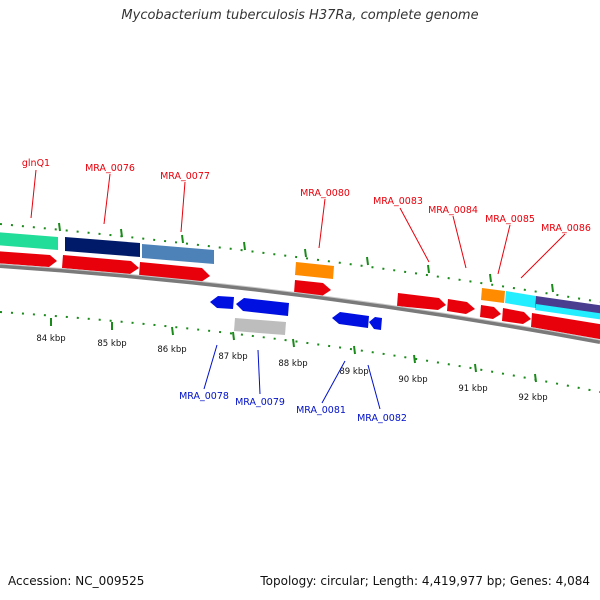  What do you see at coordinates (382, 418) in the screenshot?
I see `gene-label: MRA_0082` at bounding box center [382, 418].